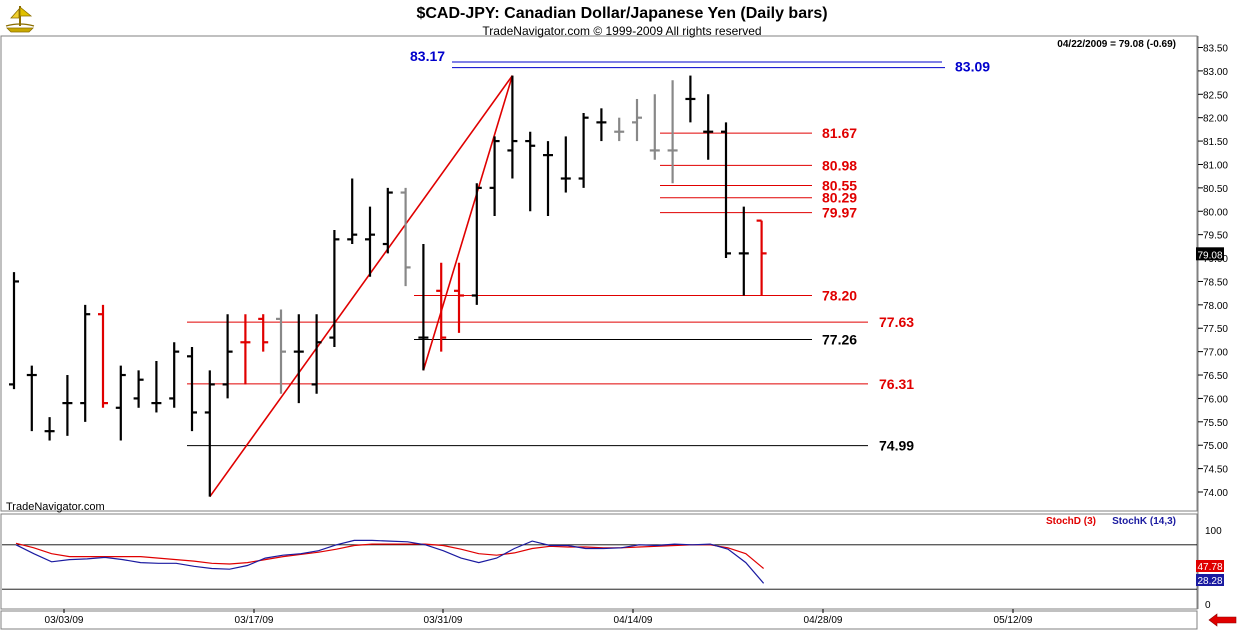  I want to click on price-tick-label: 75.50, so click(1215, 423).